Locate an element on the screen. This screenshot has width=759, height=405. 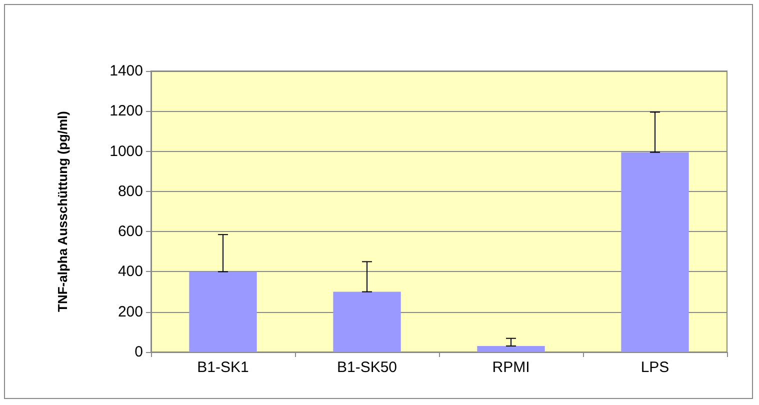
y-axis-title: TNF-alpha Ausschüttung (pg/ml) is located at coordinates (62, 211).